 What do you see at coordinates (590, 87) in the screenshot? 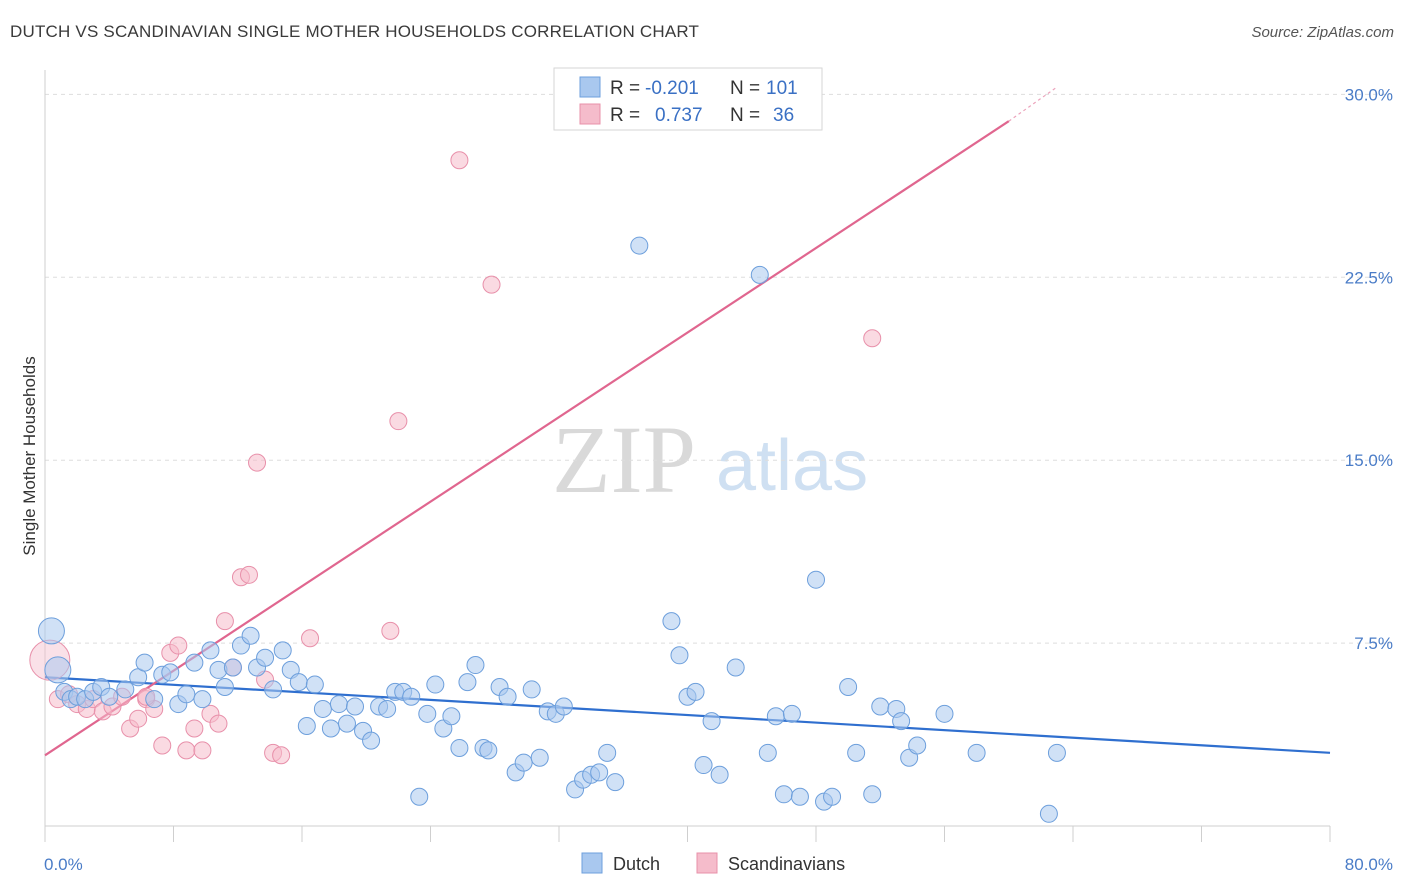
I see `legend-swatch-dutch` at bounding box center [590, 87].